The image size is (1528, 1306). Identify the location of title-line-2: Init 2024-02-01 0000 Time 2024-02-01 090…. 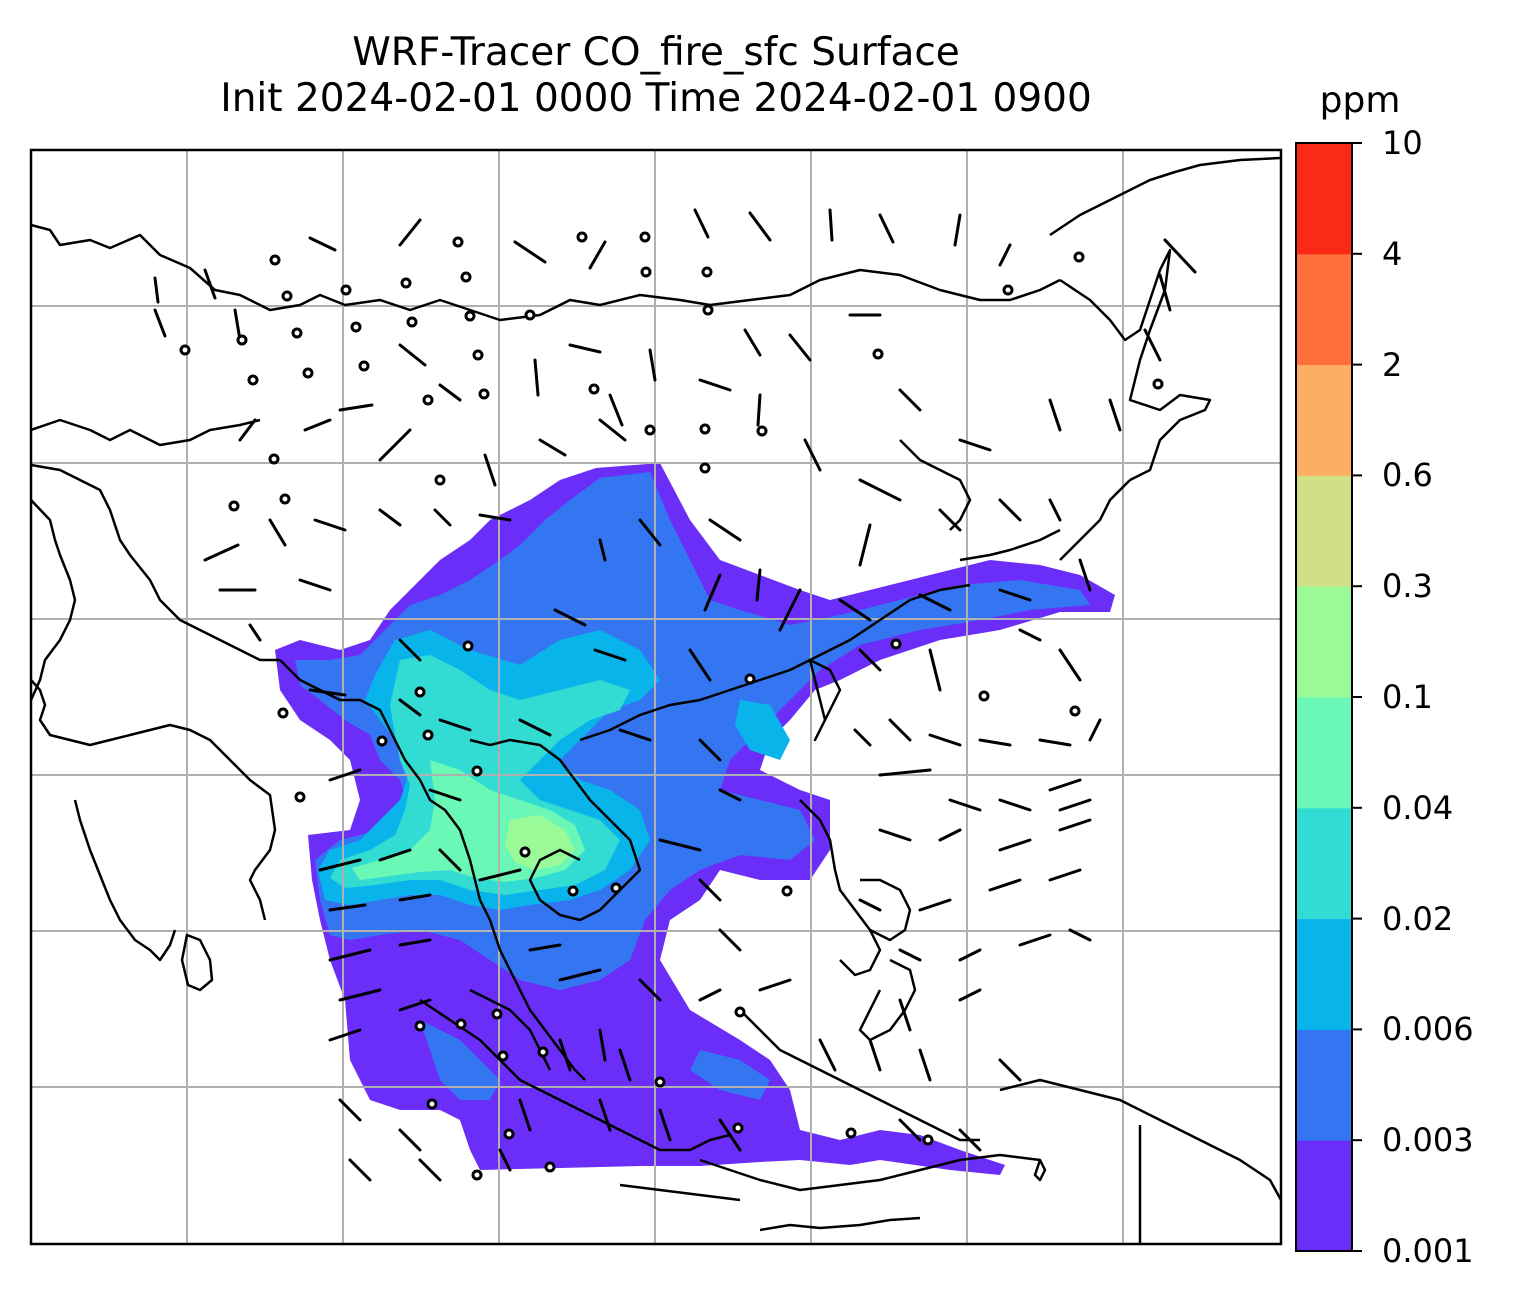
(656, 98).